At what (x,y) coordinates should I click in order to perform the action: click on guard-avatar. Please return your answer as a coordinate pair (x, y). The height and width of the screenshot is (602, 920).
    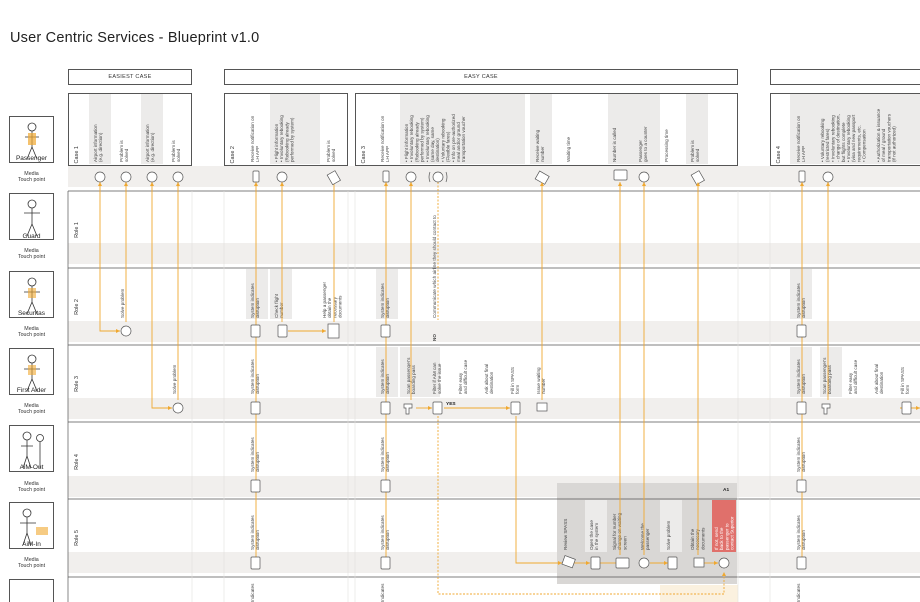
    Looking at the image, I should click on (31, 216).